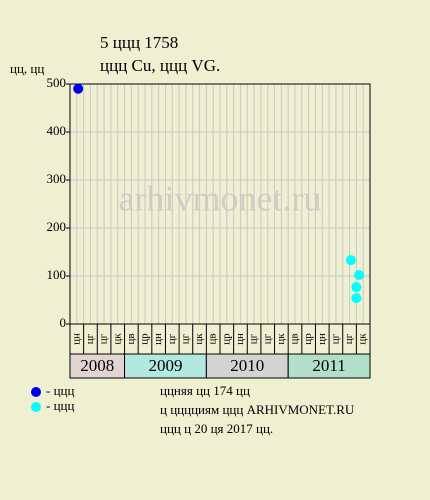  What do you see at coordinates (57, 82) in the screenshot?
I see `y-tick-label: 500` at bounding box center [57, 82].